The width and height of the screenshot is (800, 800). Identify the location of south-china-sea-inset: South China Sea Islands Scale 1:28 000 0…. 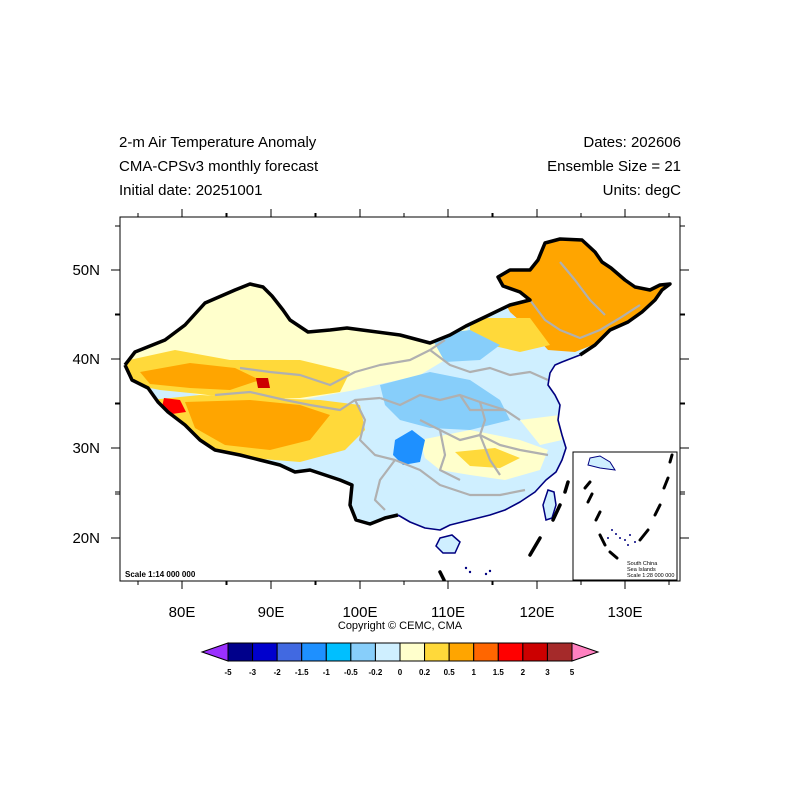
(625, 516).